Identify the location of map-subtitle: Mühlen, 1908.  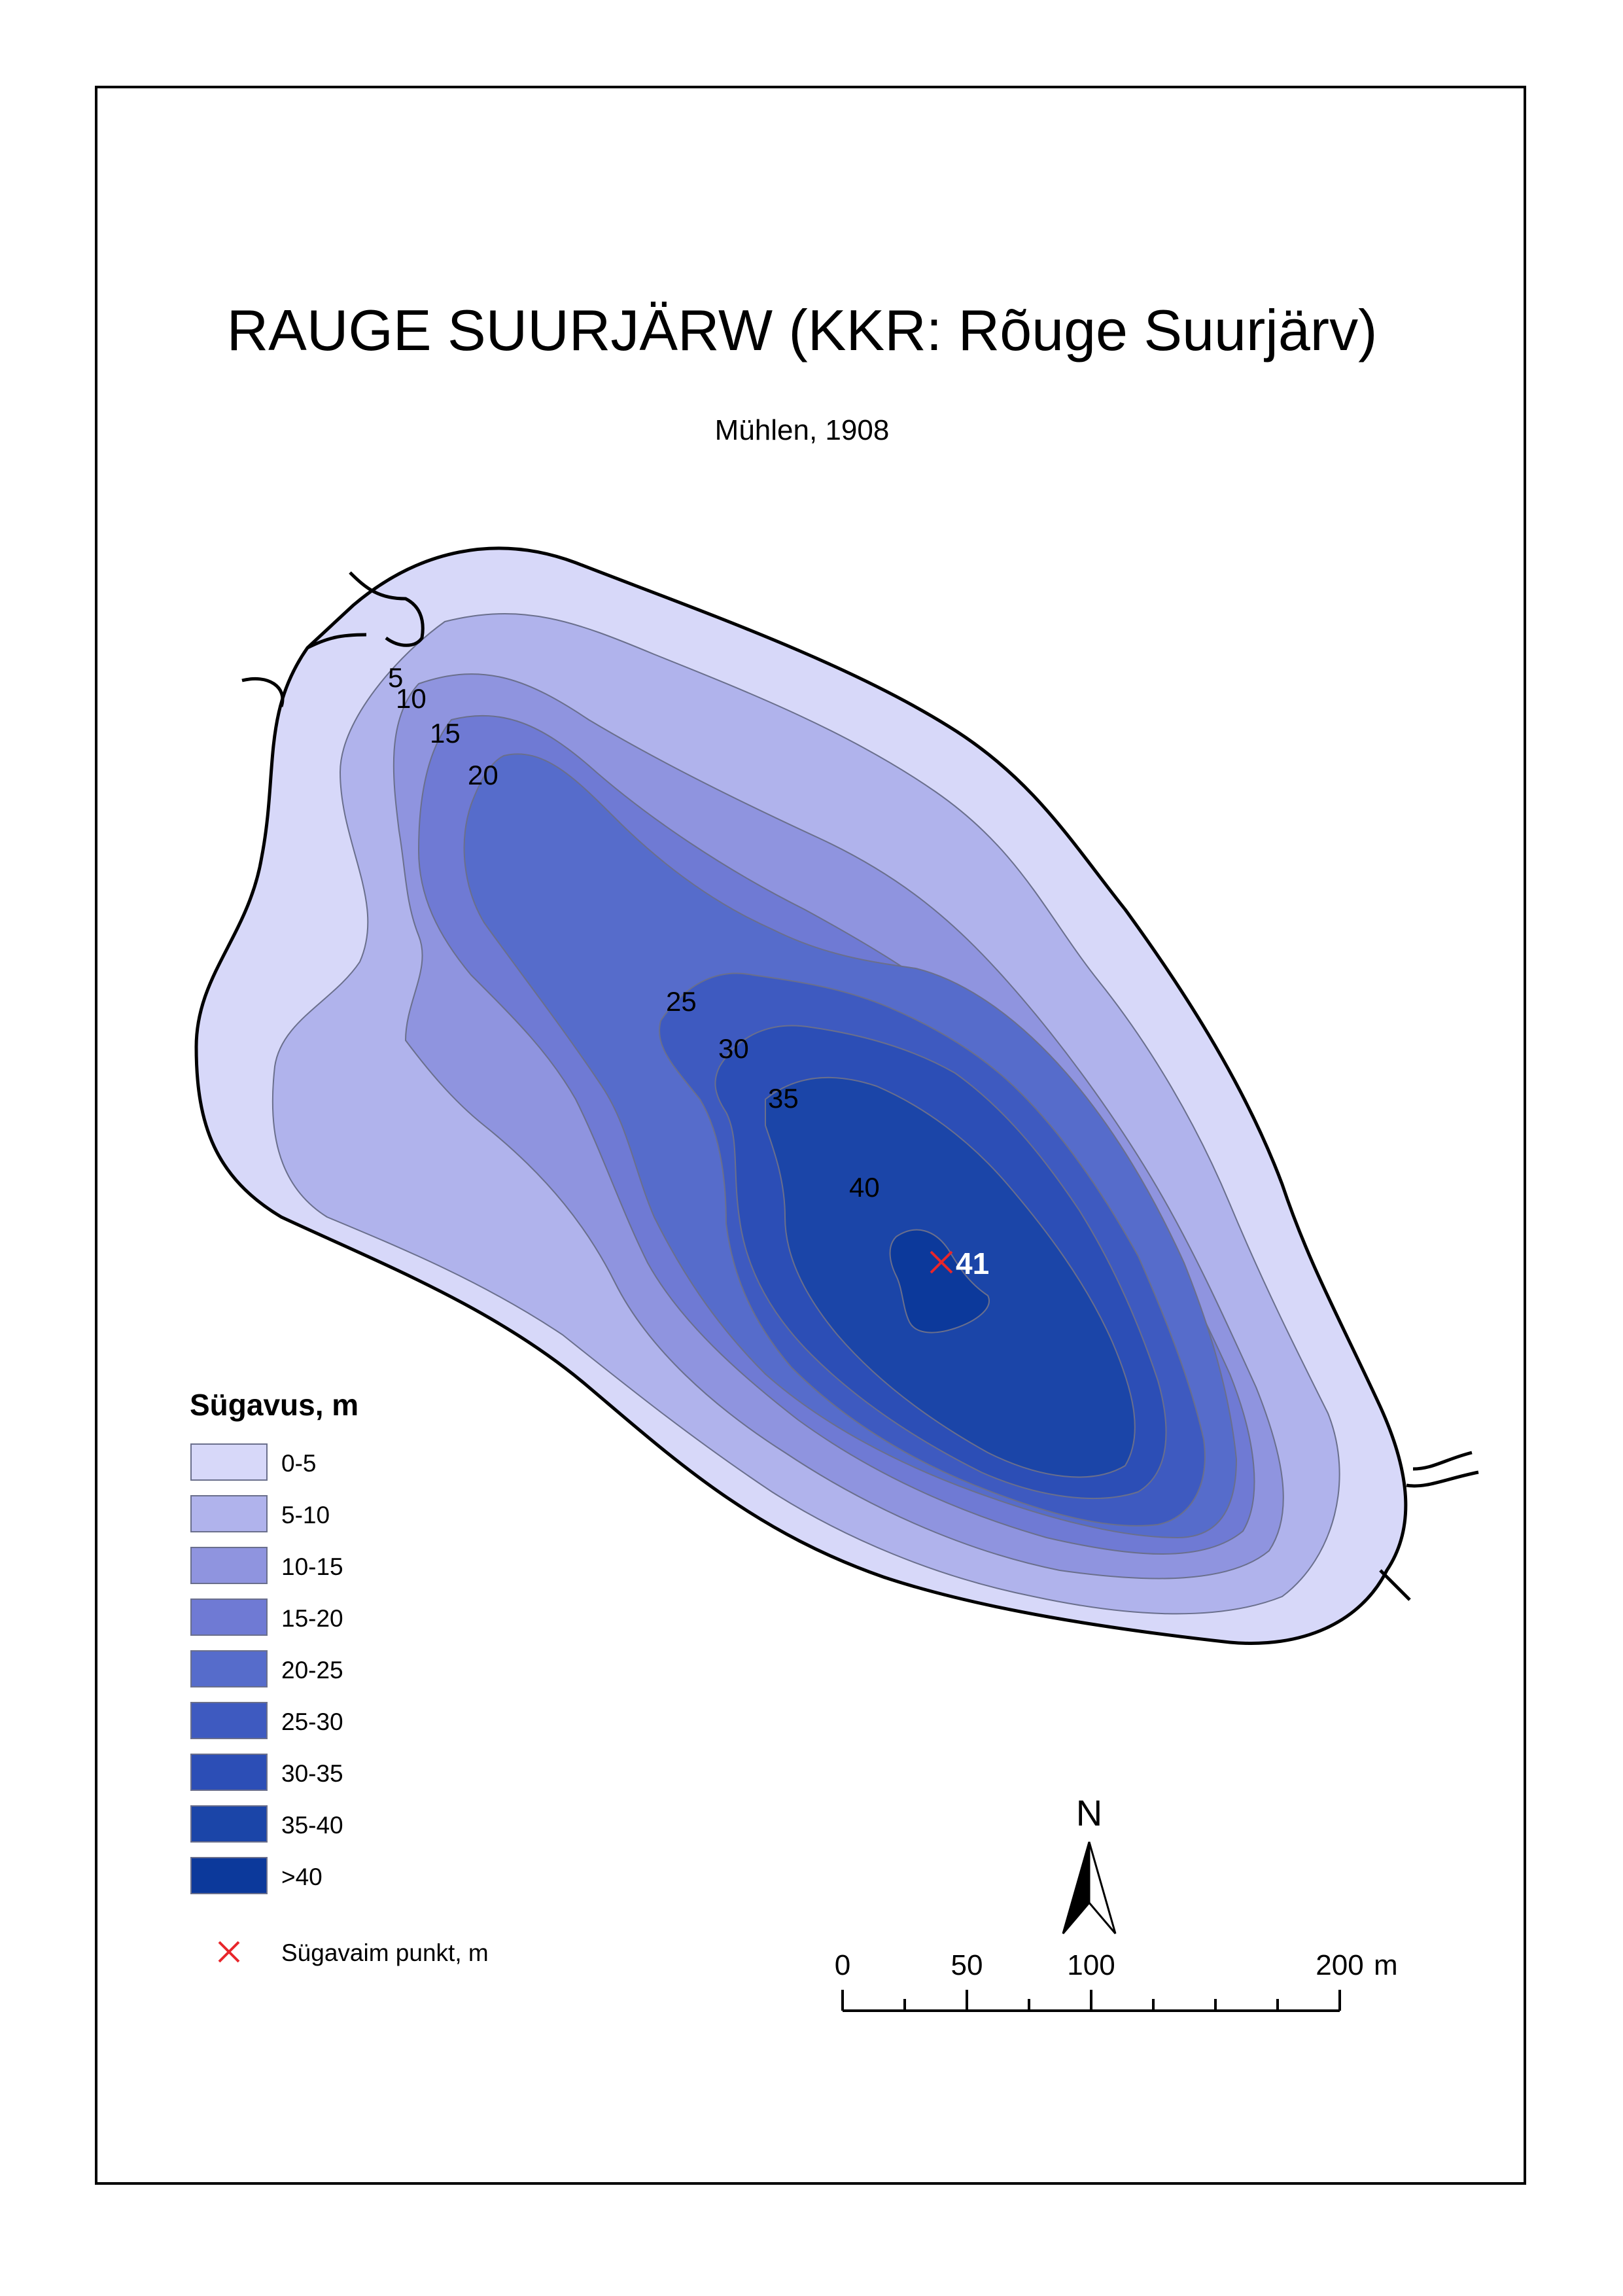
(803, 430).